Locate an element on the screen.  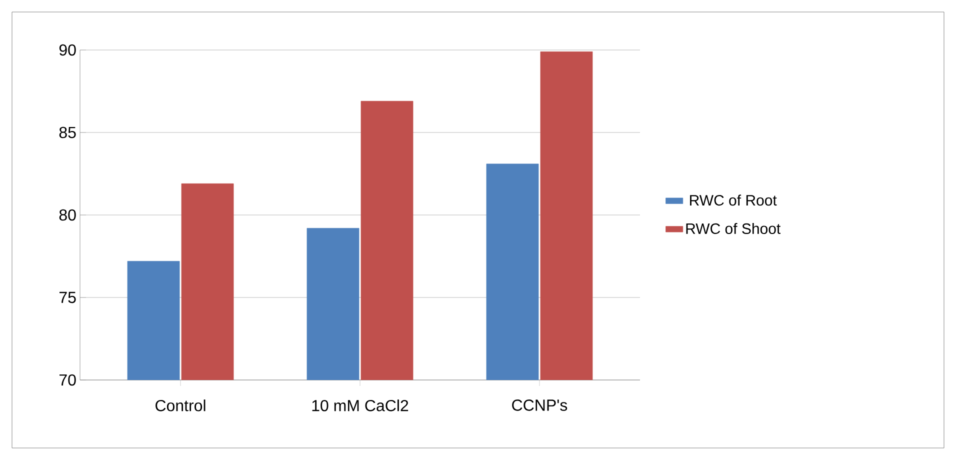
y-tick-label: 75 is located at coordinates (67, 298).